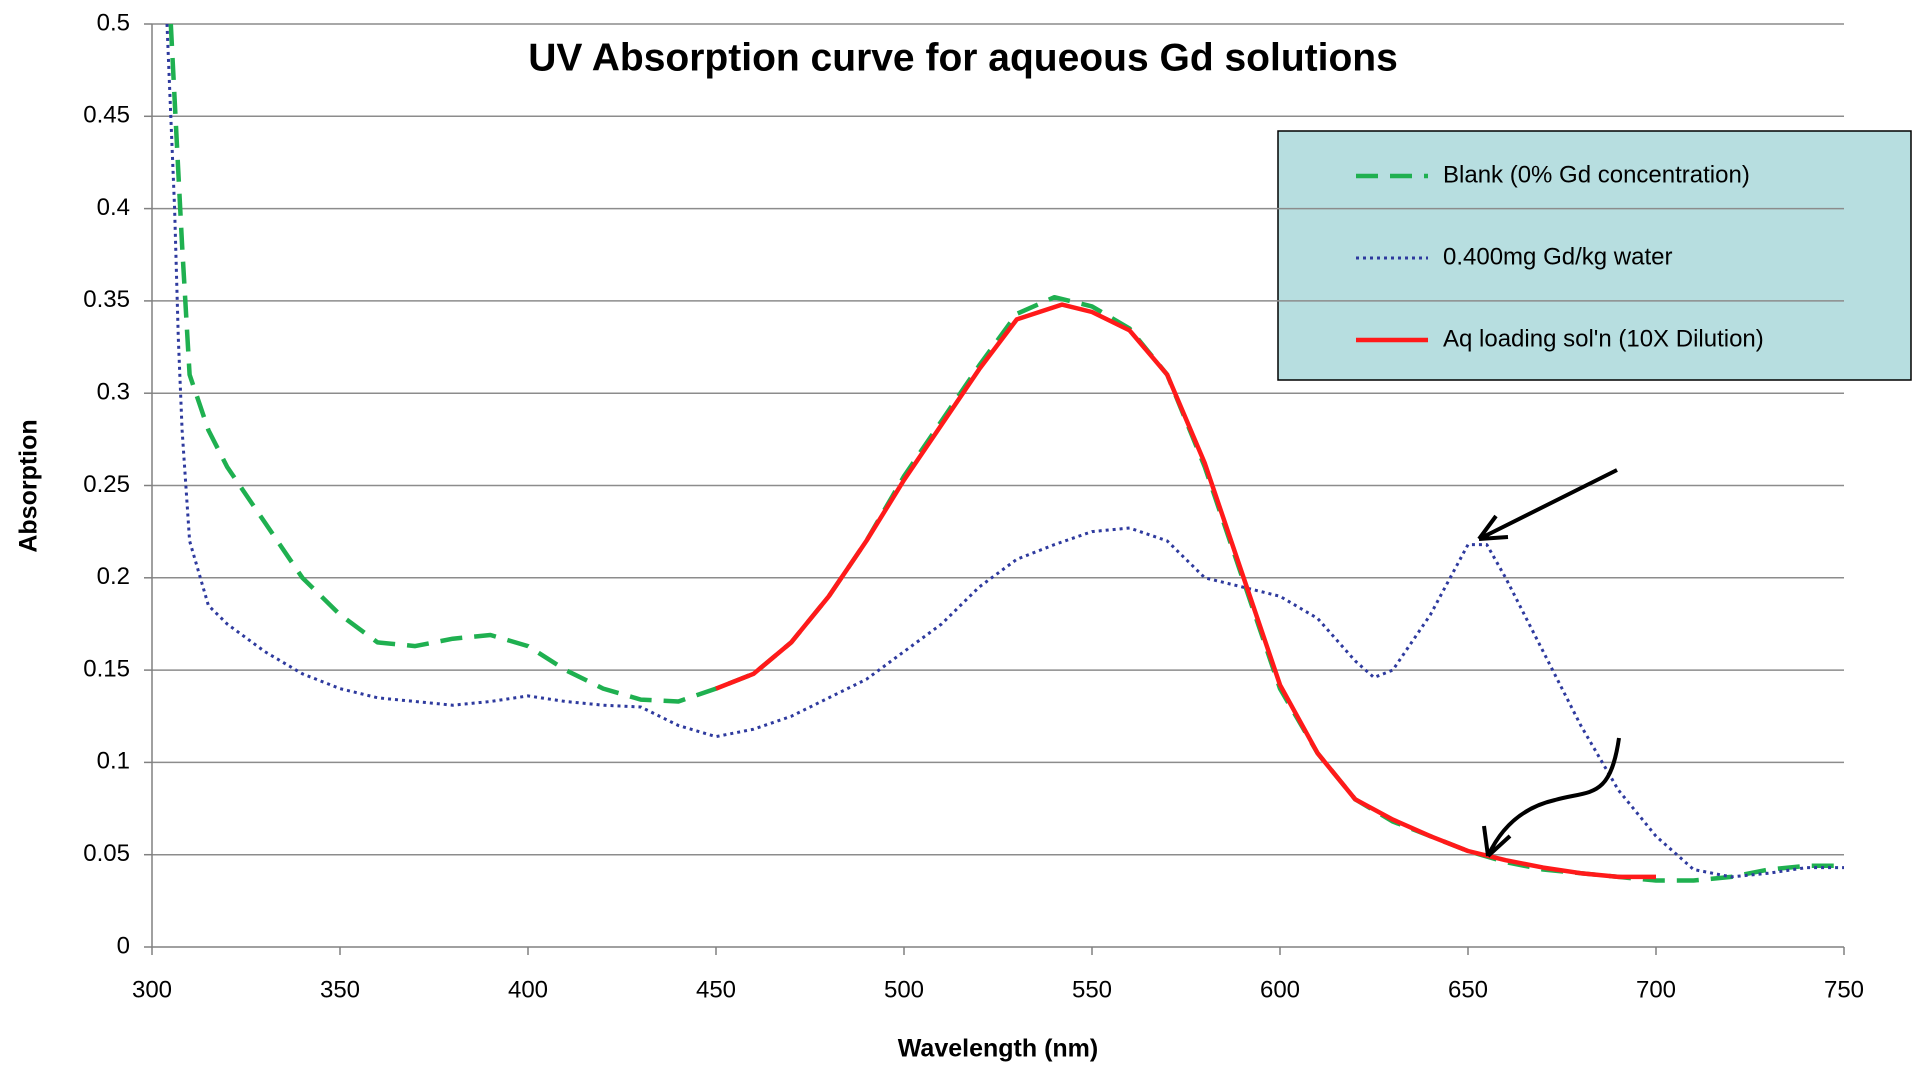  I want to click on x-tick-label: 450, so click(716, 989).